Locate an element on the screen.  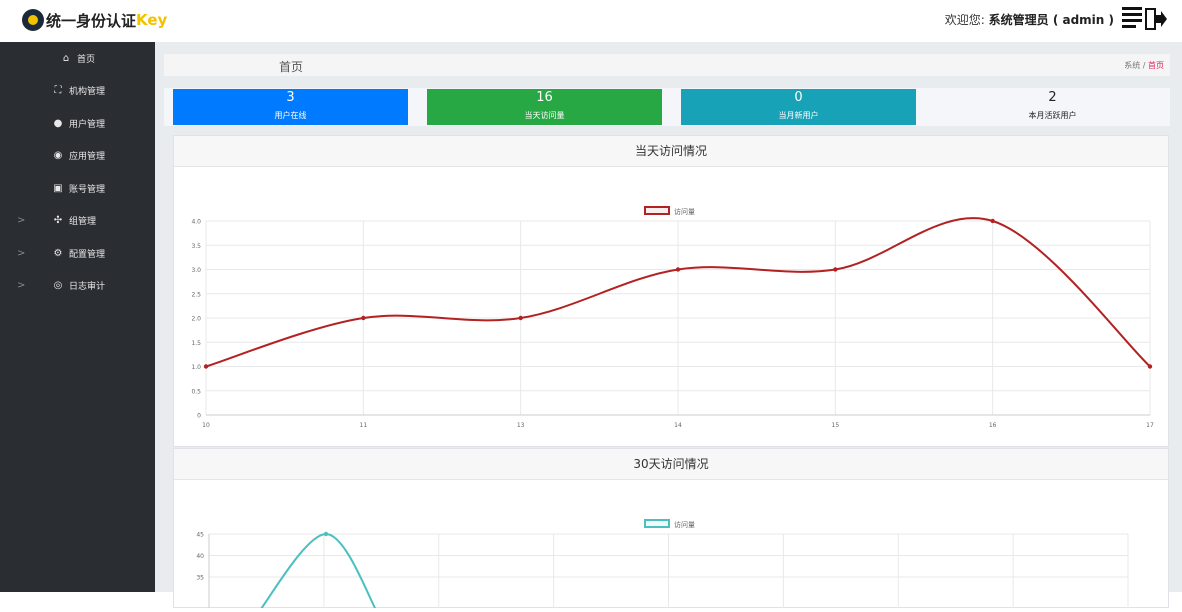
stat-online-users: 3 用户在线 is located at coordinates (290, 107).